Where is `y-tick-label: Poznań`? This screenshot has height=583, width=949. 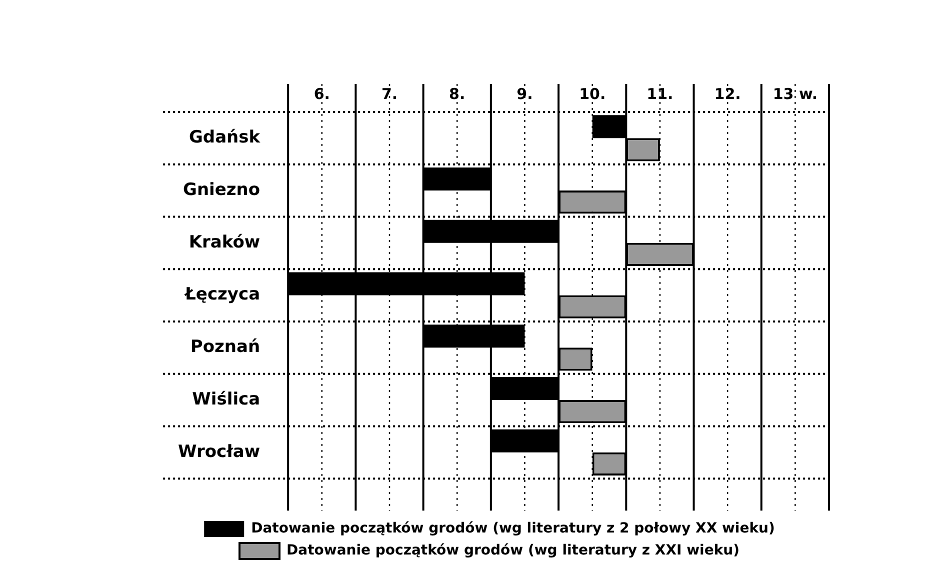 y-tick-label: Poznań is located at coordinates (225, 347).